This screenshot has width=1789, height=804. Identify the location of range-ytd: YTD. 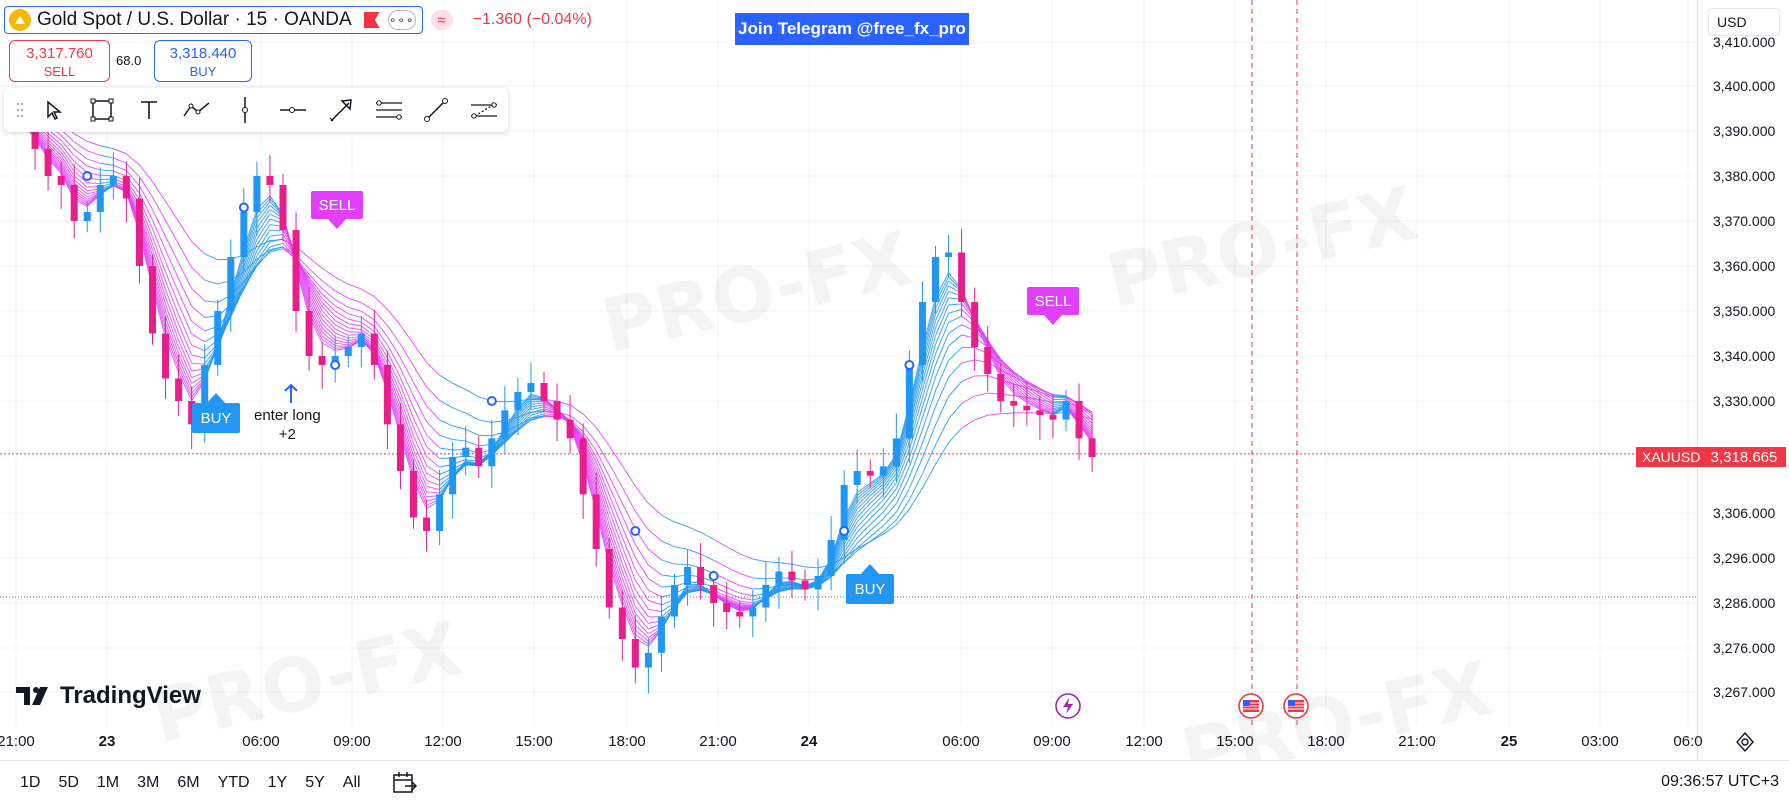
(233, 782).